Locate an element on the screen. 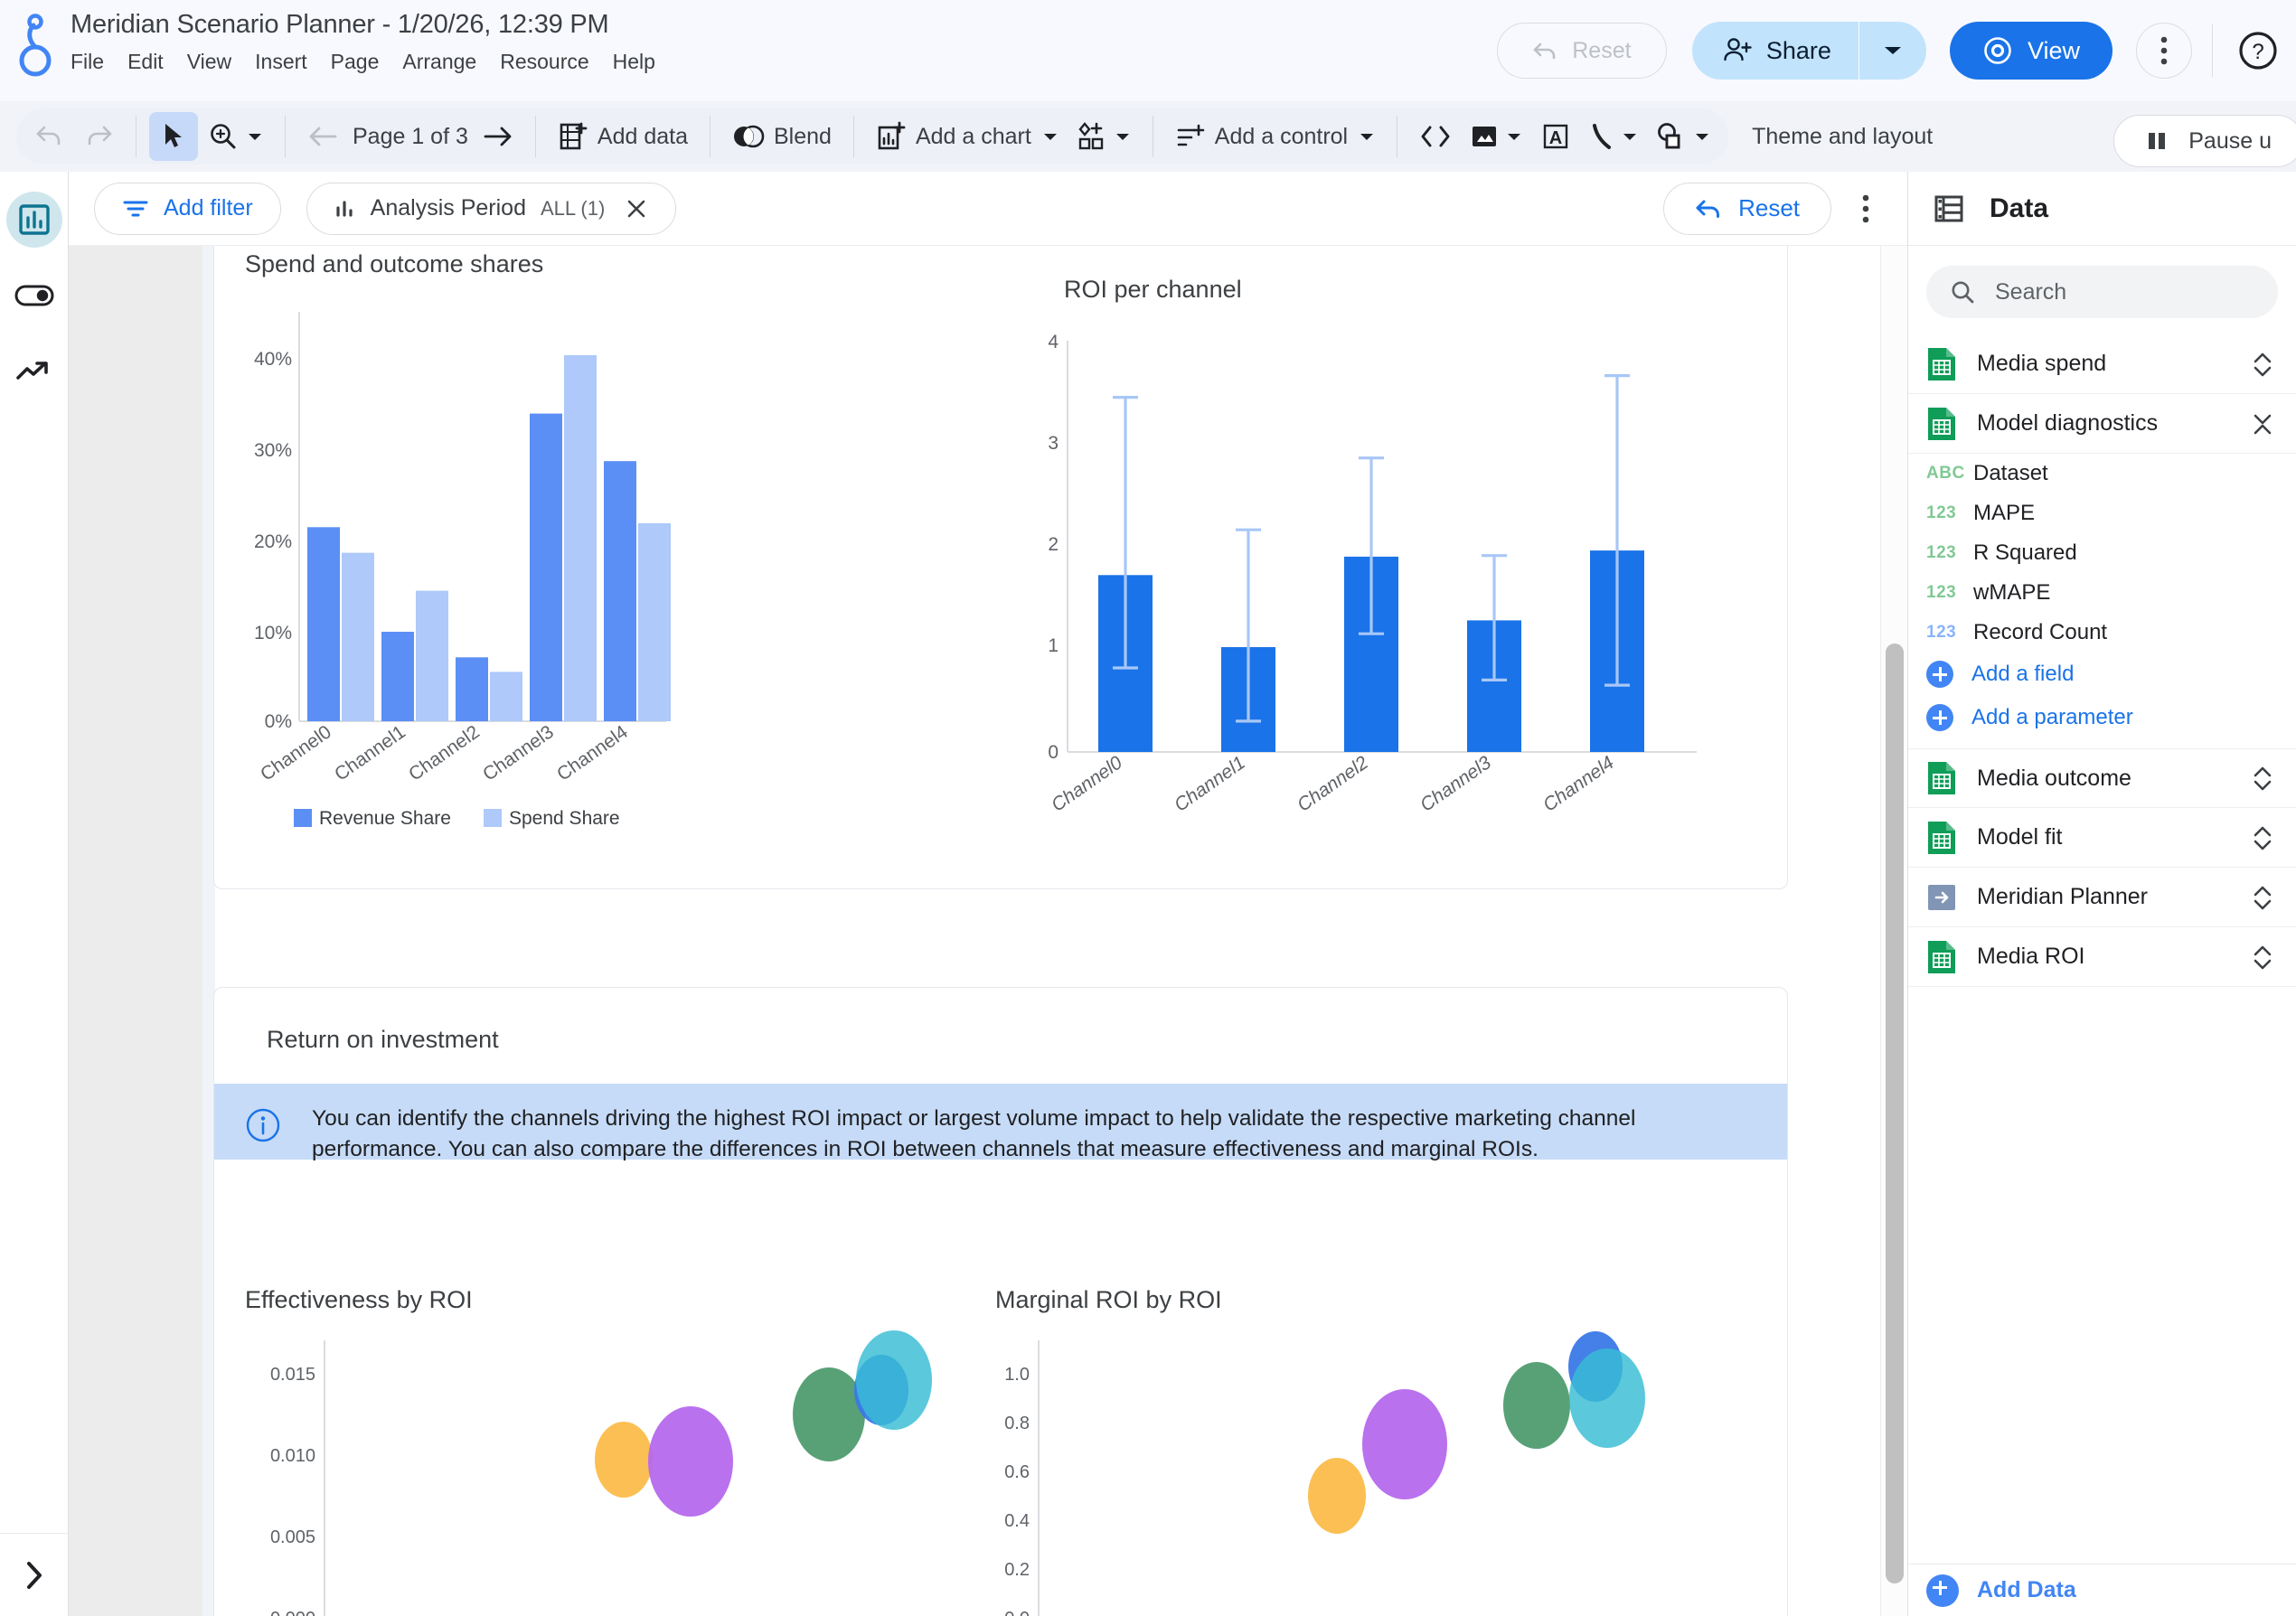 Image resolution: width=2296 pixels, height=1616 pixels. field-record-count: 123 Record Count is located at coordinates (2102, 633).